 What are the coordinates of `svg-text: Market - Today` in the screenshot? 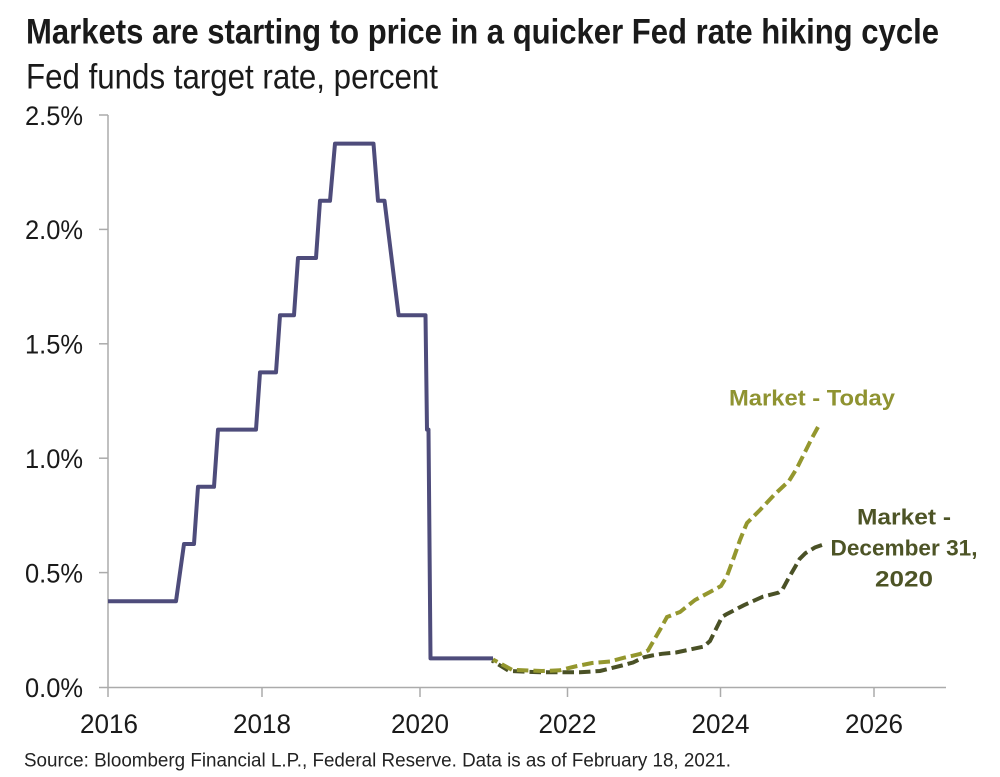 It's located at (812, 398).